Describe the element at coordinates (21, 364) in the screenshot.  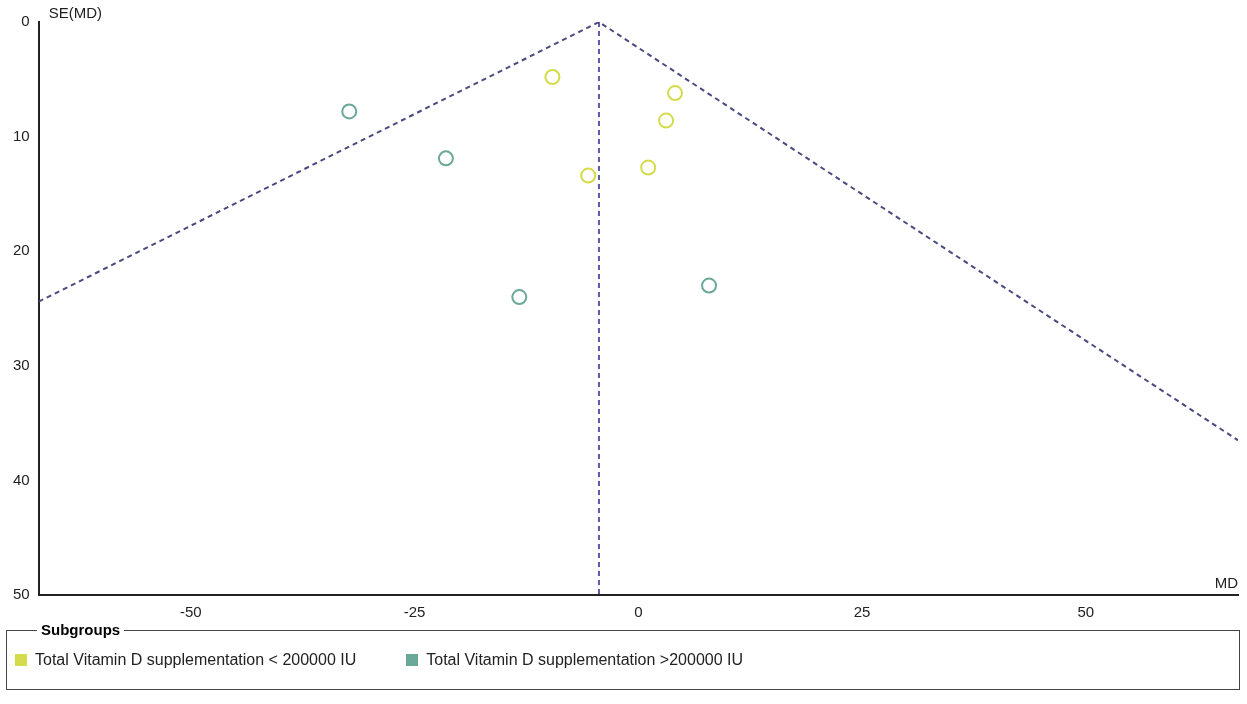
I see `y-tick-label: 30` at that location.